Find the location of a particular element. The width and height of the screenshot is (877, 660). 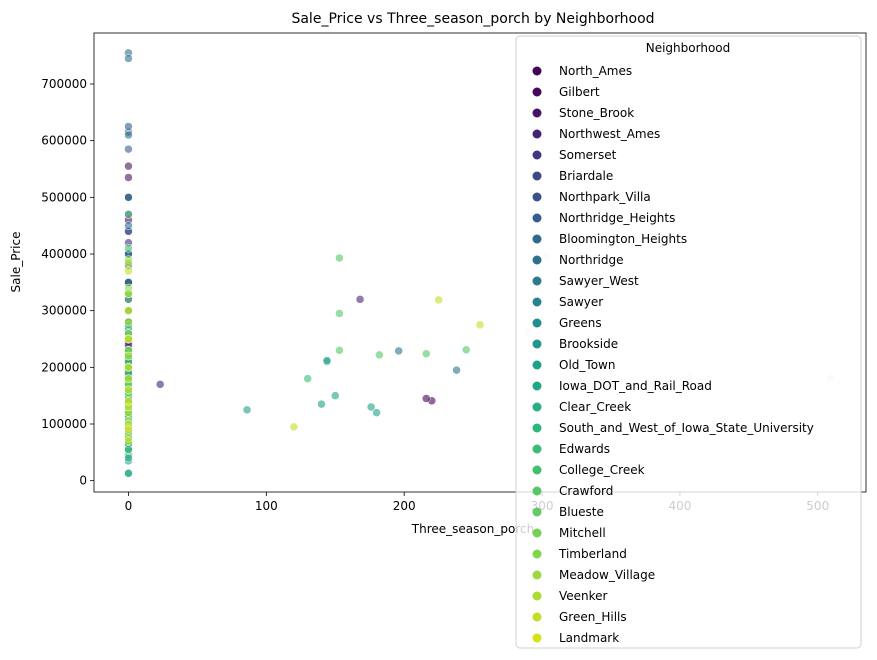

legend-label: Briardale is located at coordinates (586, 176).